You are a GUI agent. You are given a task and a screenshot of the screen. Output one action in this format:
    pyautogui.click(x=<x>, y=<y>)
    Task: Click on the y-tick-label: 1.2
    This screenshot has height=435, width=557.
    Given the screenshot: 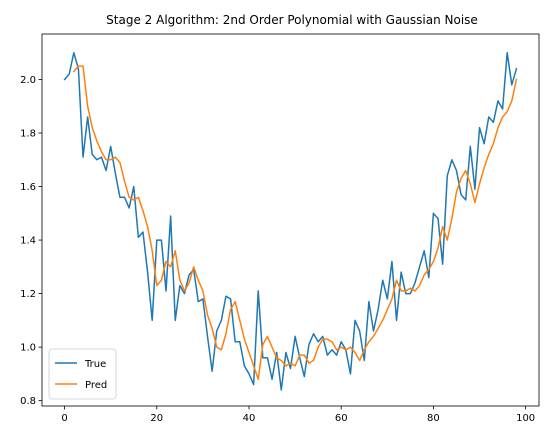 What is the action you would take?
    pyautogui.click(x=28, y=294)
    